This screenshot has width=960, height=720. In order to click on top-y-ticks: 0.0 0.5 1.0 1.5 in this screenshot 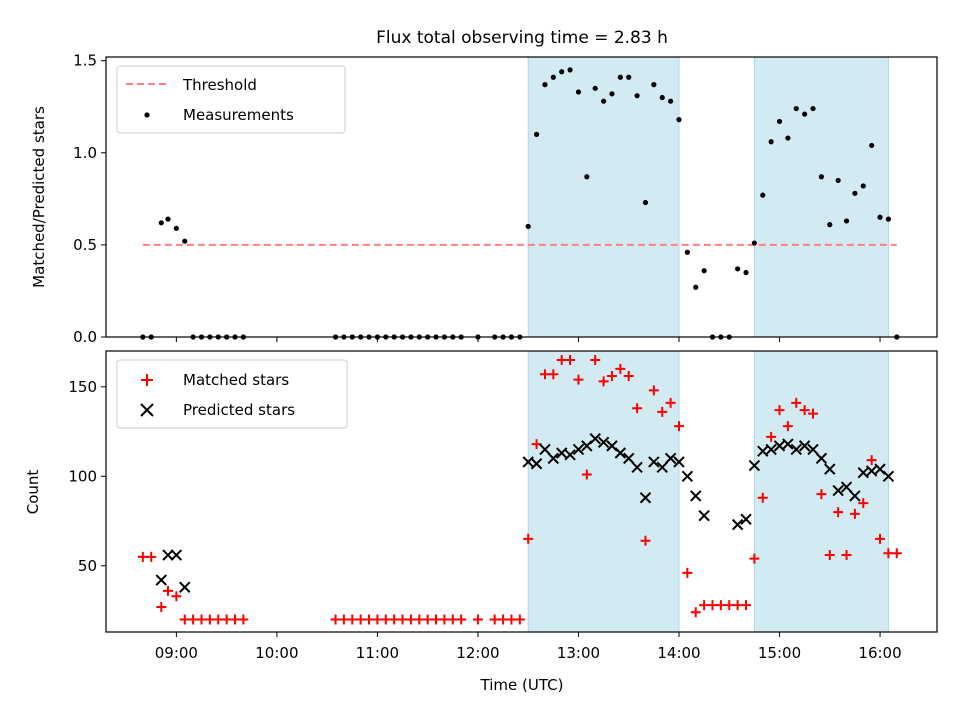, I will do `click(89, 199)`.